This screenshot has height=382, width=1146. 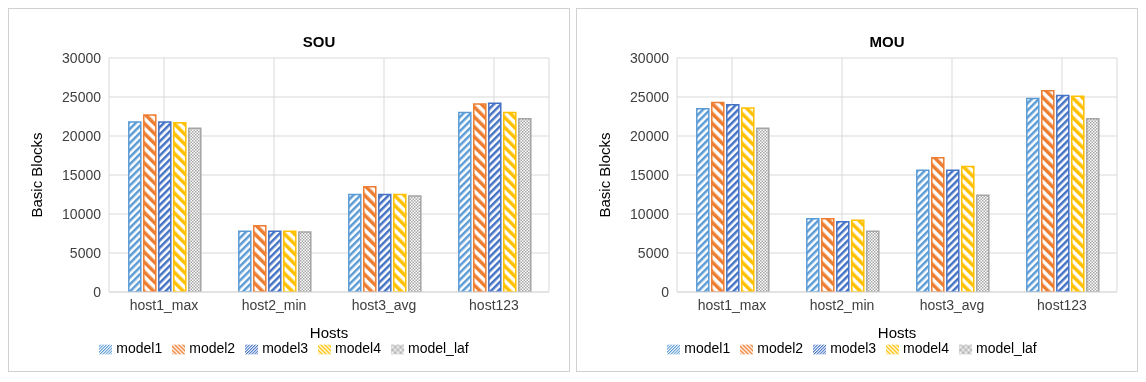 What do you see at coordinates (319, 41) in the screenshot?
I see `chart-title: SOU` at bounding box center [319, 41].